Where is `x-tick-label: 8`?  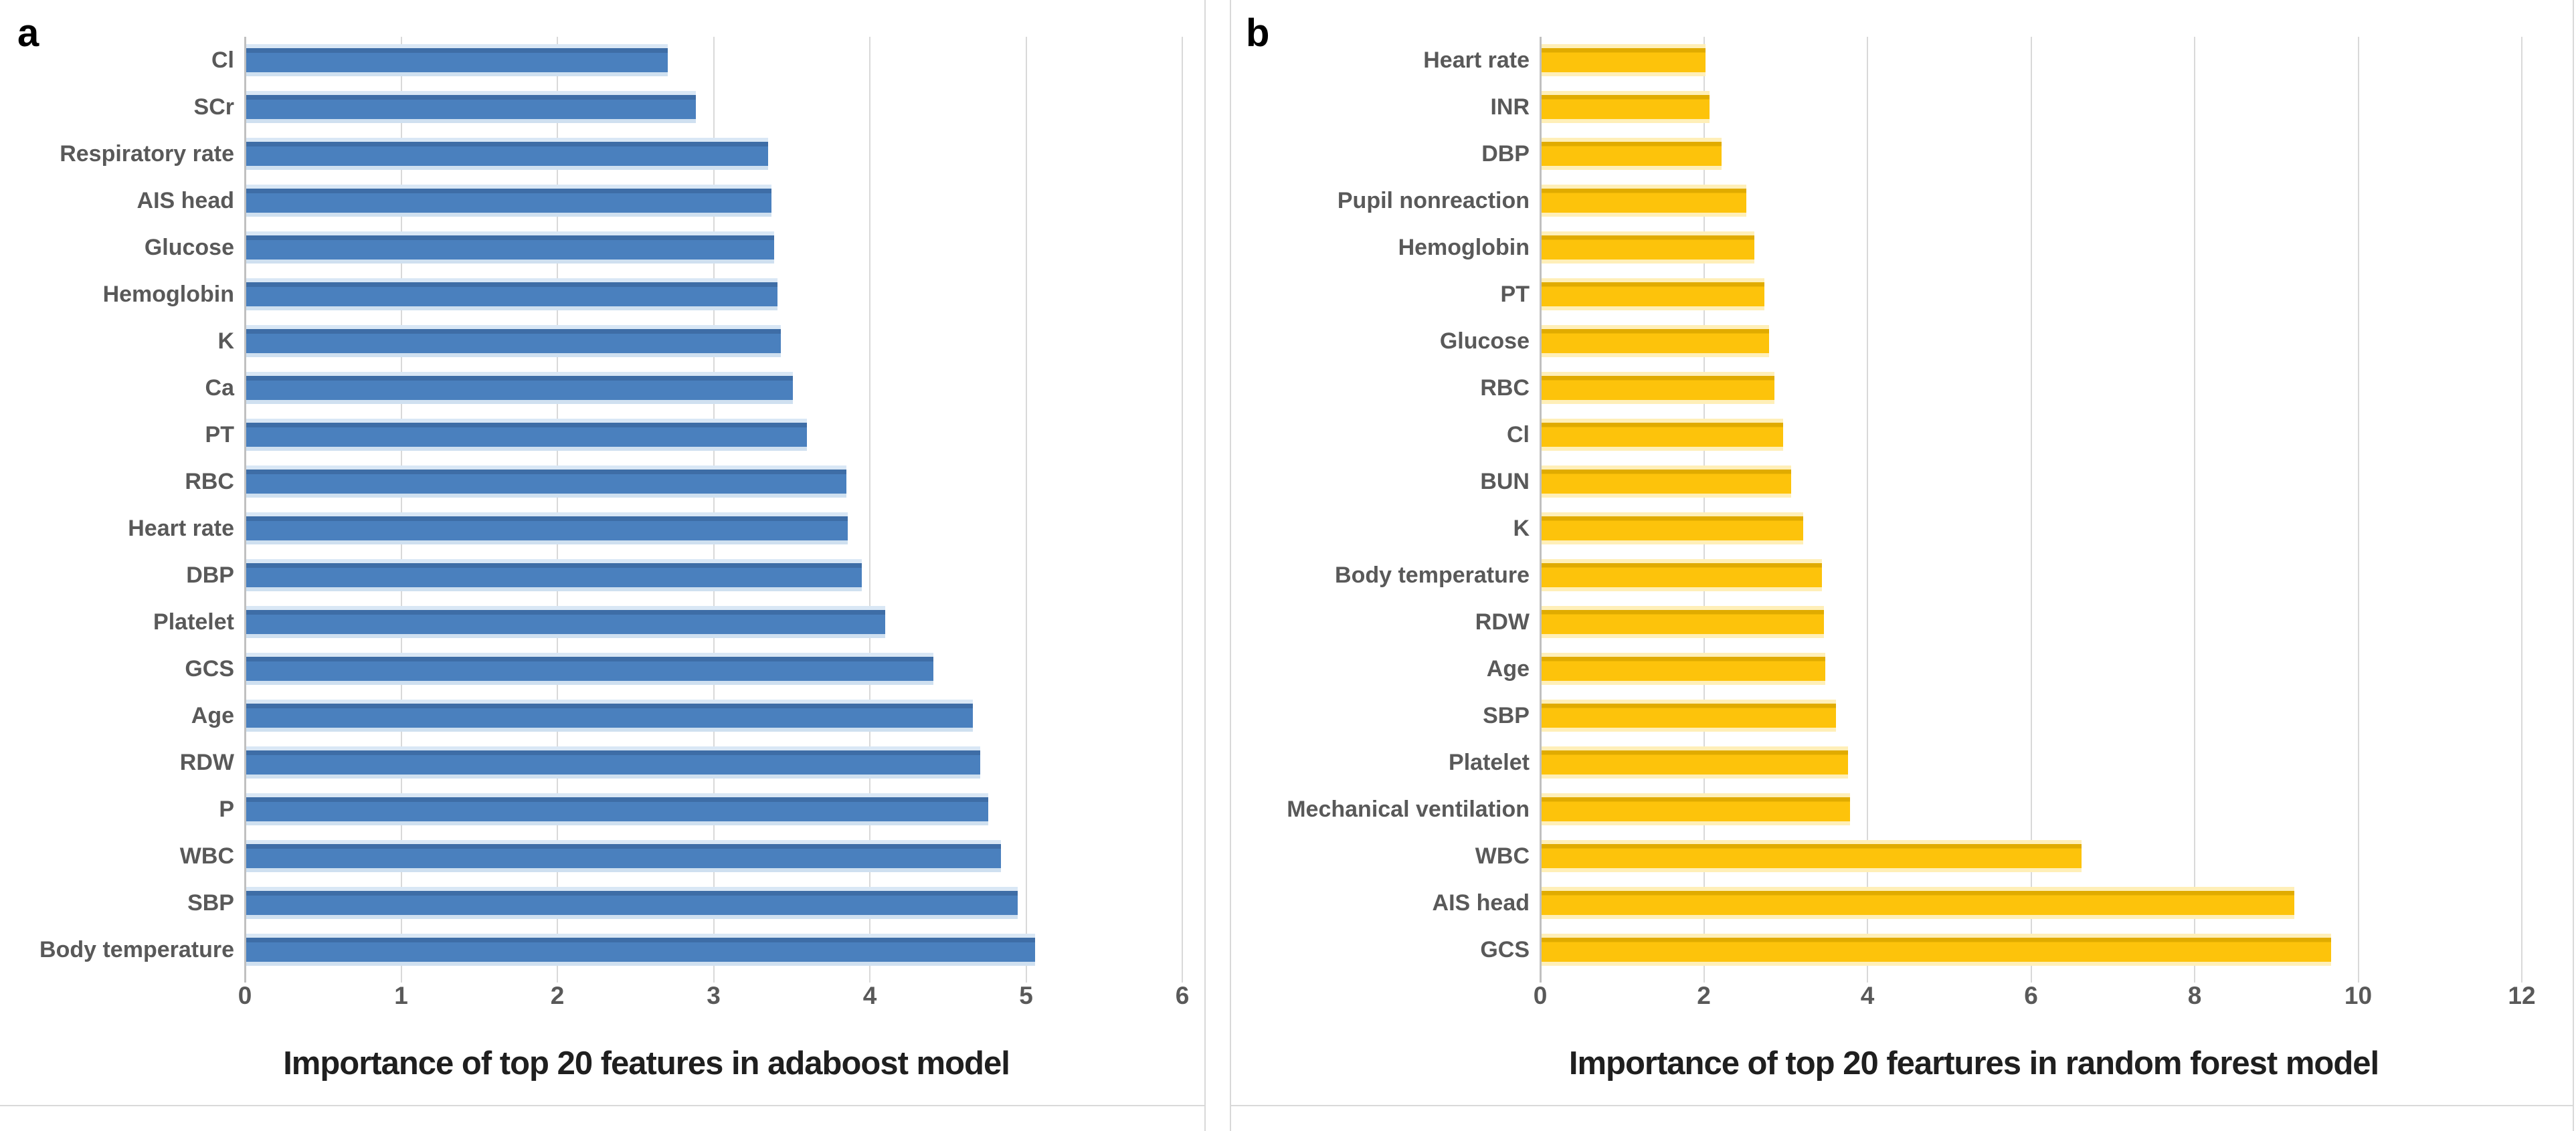
x-tick-label: 8 is located at coordinates (2194, 996).